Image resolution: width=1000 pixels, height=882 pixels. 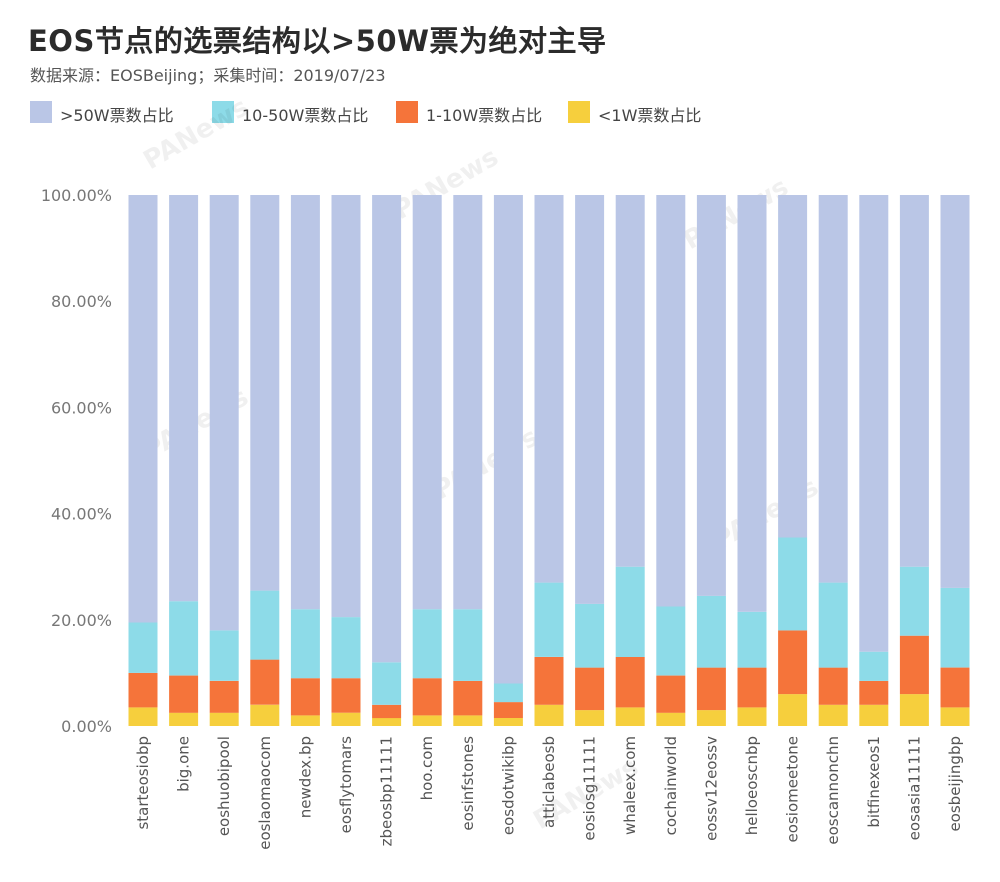 What do you see at coordinates (117, 115) in the screenshot?
I see `legend-label-over-50w: >50W票数占比` at bounding box center [117, 115].